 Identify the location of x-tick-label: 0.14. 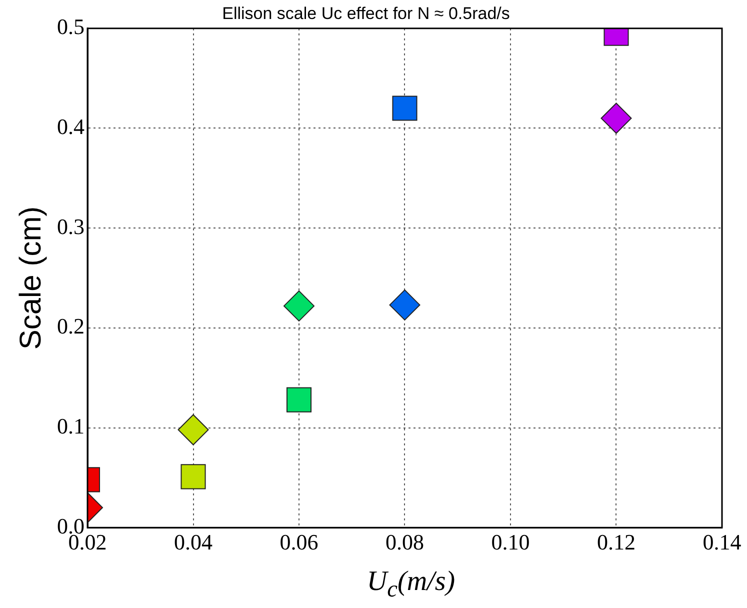
(722, 542).